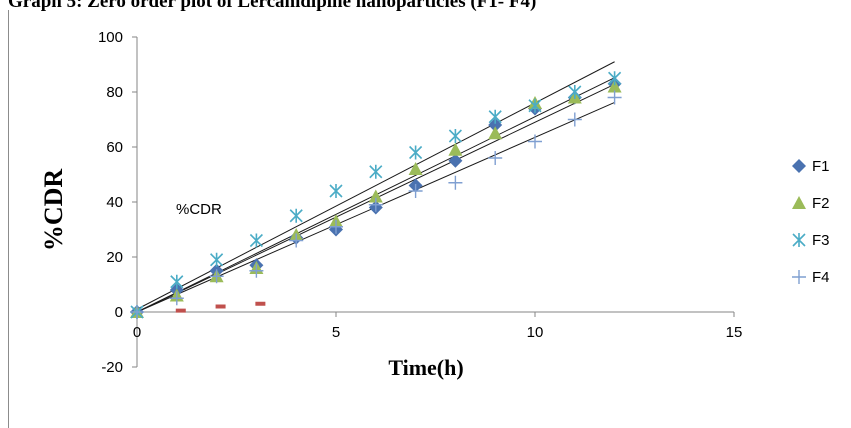 The image size is (851, 428). Describe the element at coordinates (114, 257) in the screenshot. I see `y-tick-label: 20` at that location.